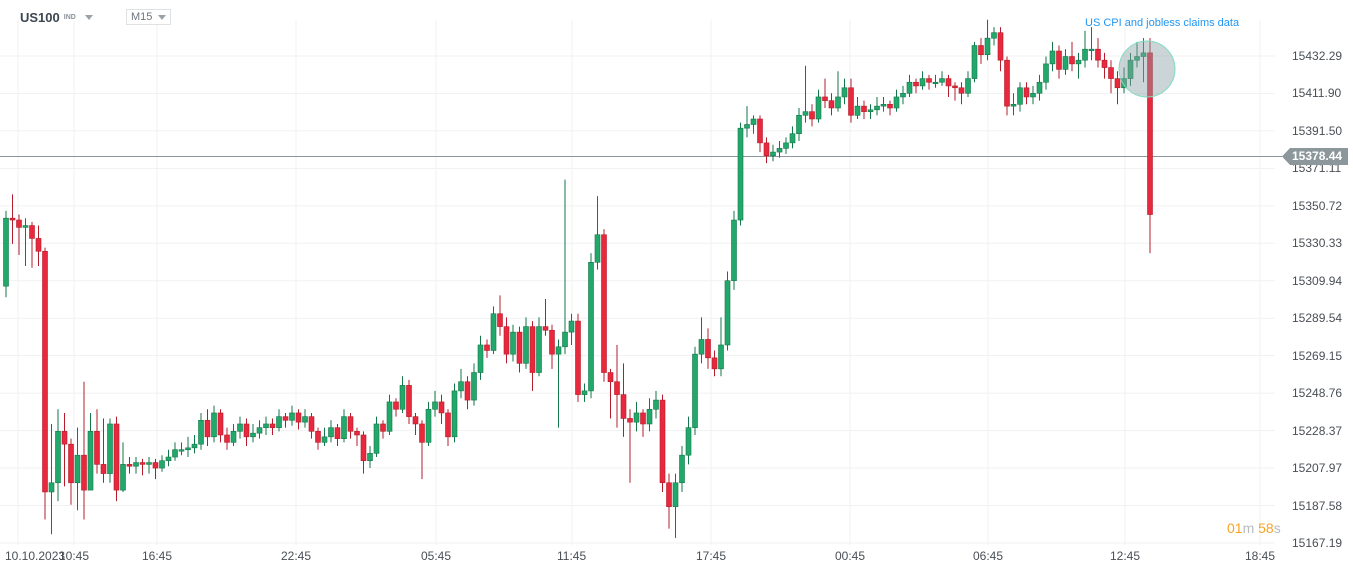  What do you see at coordinates (1317, 355) in the screenshot?
I see `price-tick-label: 15269.15` at bounding box center [1317, 355].